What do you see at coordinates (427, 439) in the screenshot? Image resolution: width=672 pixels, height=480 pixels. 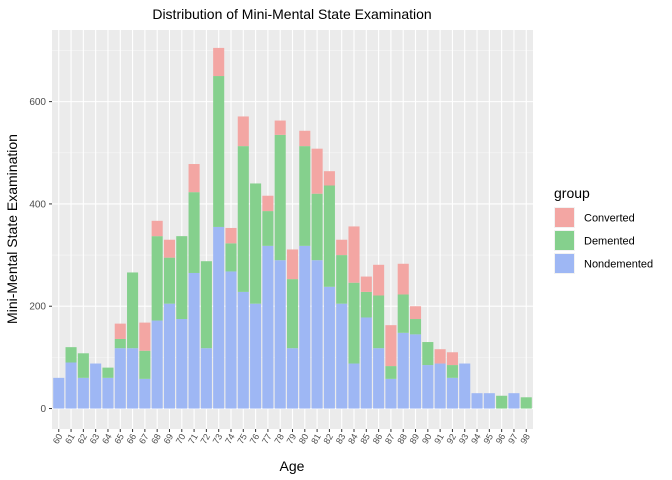 I see `x-tick-label: 90` at bounding box center [427, 439].